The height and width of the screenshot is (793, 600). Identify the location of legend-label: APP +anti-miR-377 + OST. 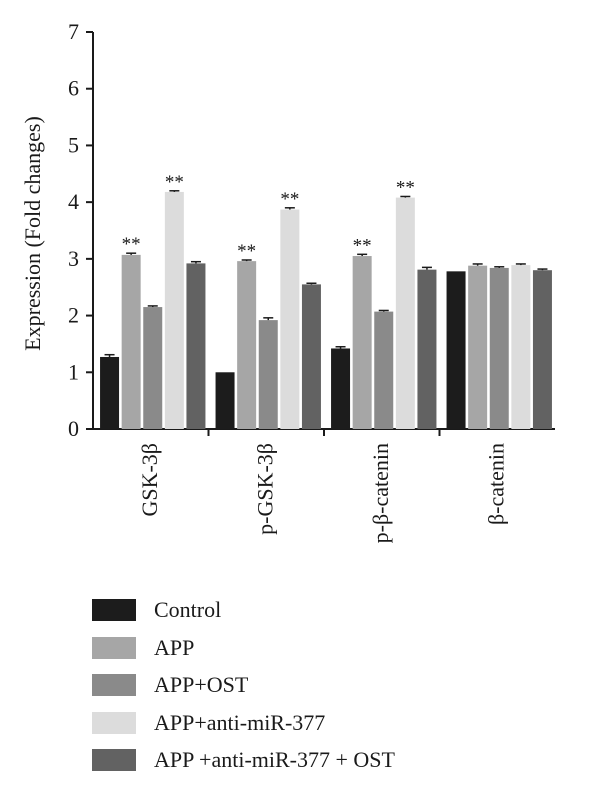
(274, 759).